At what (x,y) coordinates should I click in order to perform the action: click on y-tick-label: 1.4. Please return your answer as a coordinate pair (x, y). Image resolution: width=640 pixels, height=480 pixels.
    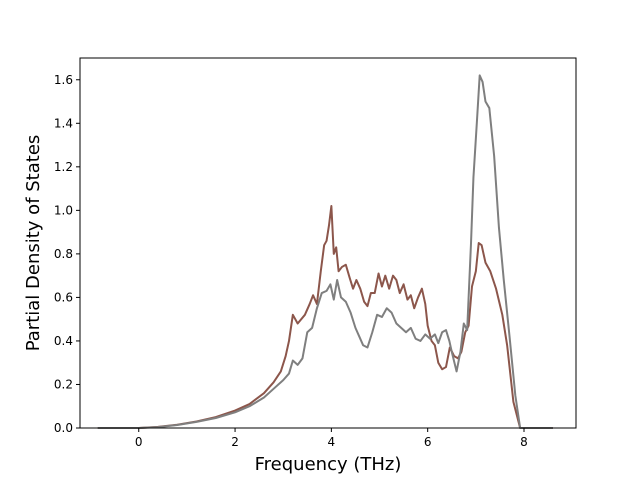
    Looking at the image, I should click on (63, 123).